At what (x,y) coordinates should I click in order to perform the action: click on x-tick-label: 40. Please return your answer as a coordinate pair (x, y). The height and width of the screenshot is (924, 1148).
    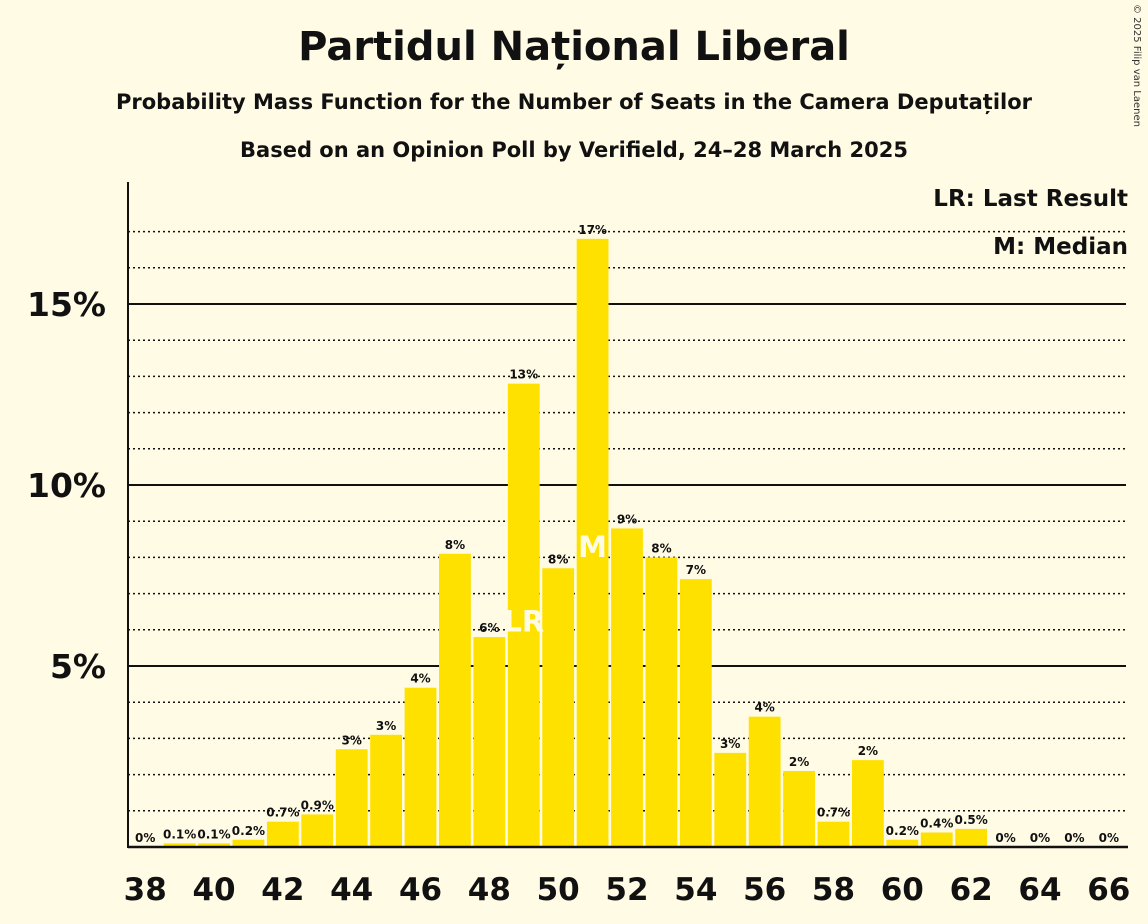
    Looking at the image, I should click on (213, 890).